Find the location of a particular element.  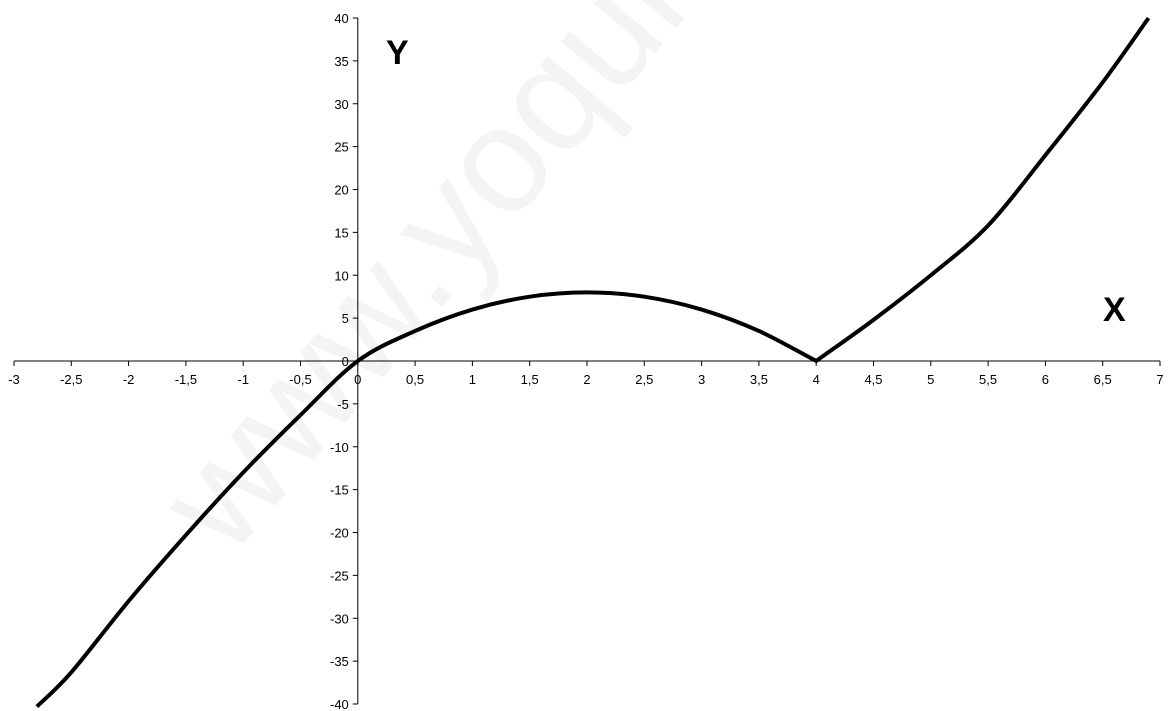

y-tick-label: 30 is located at coordinates (341, 104).